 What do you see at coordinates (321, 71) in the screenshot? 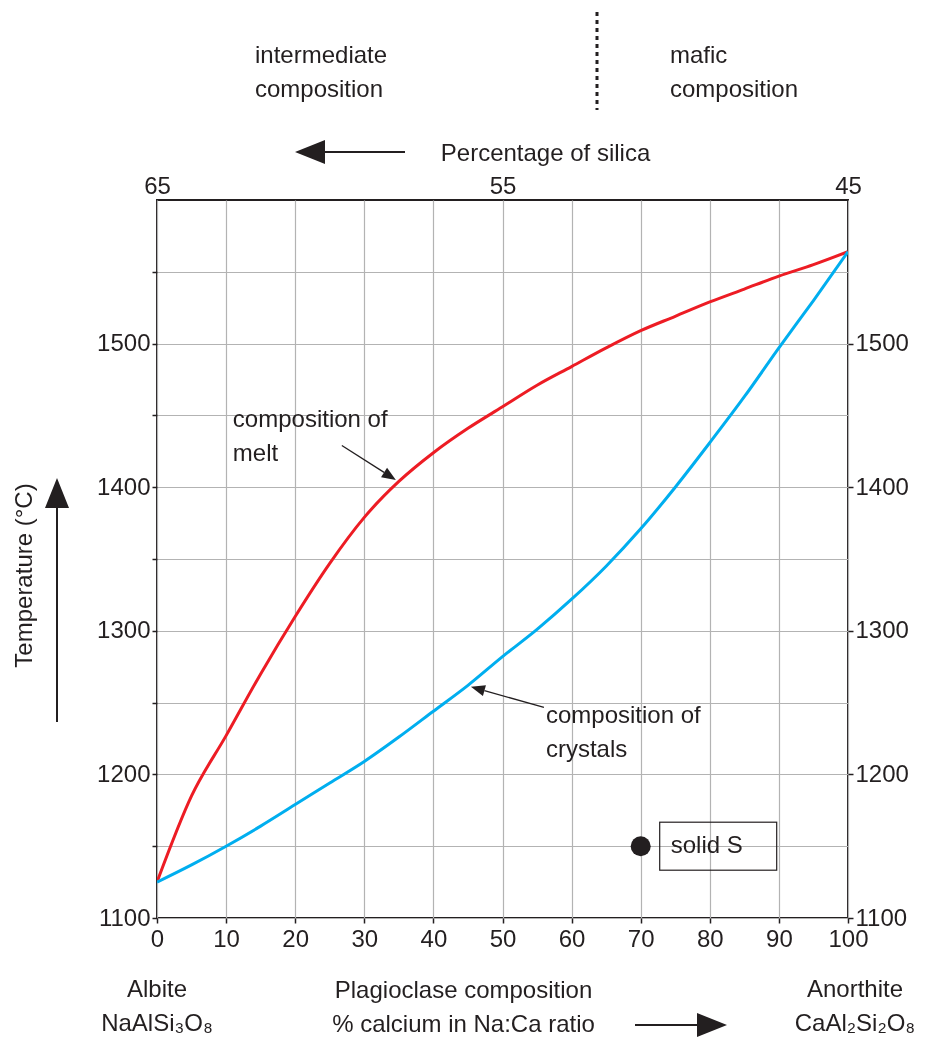
I see `text: intermediate composition` at bounding box center [321, 71].